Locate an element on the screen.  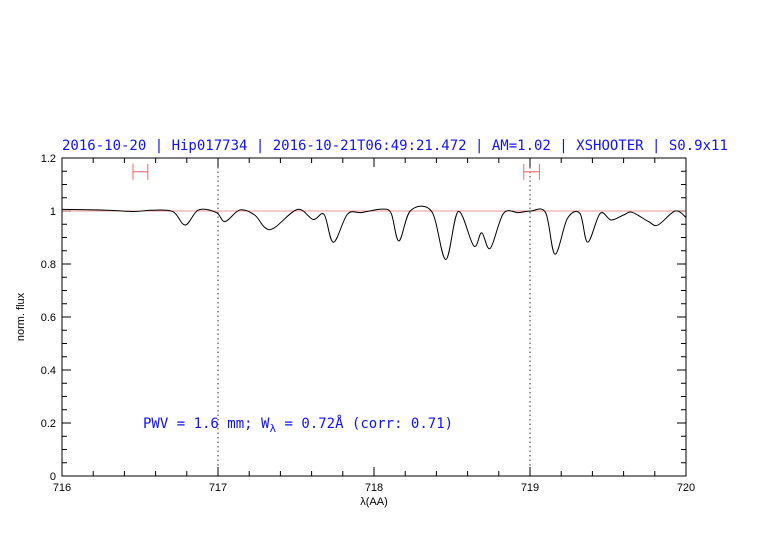
y-tick-label: 0.8 is located at coordinates (48, 265).